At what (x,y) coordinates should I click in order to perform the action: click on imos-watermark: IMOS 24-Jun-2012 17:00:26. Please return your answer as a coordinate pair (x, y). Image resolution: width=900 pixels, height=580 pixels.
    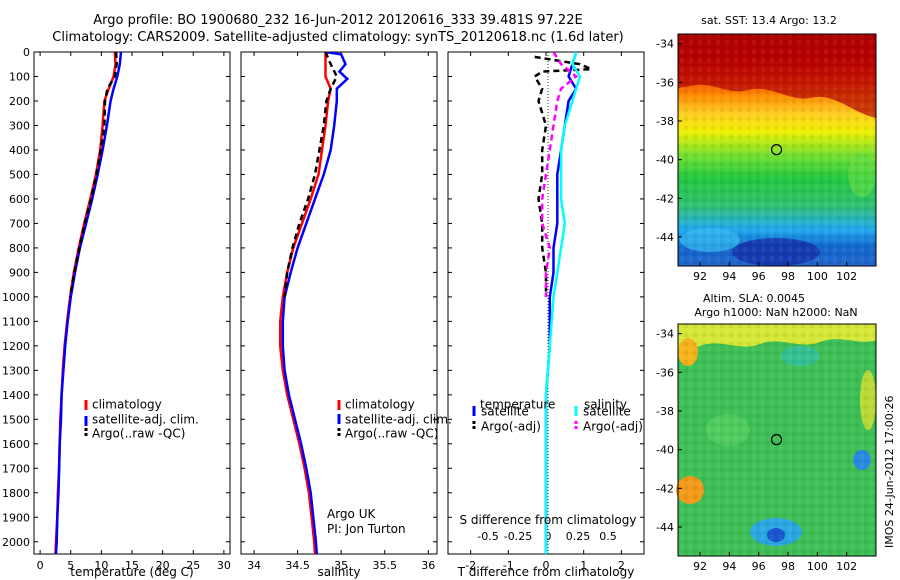
    Looking at the image, I should click on (889, 471).